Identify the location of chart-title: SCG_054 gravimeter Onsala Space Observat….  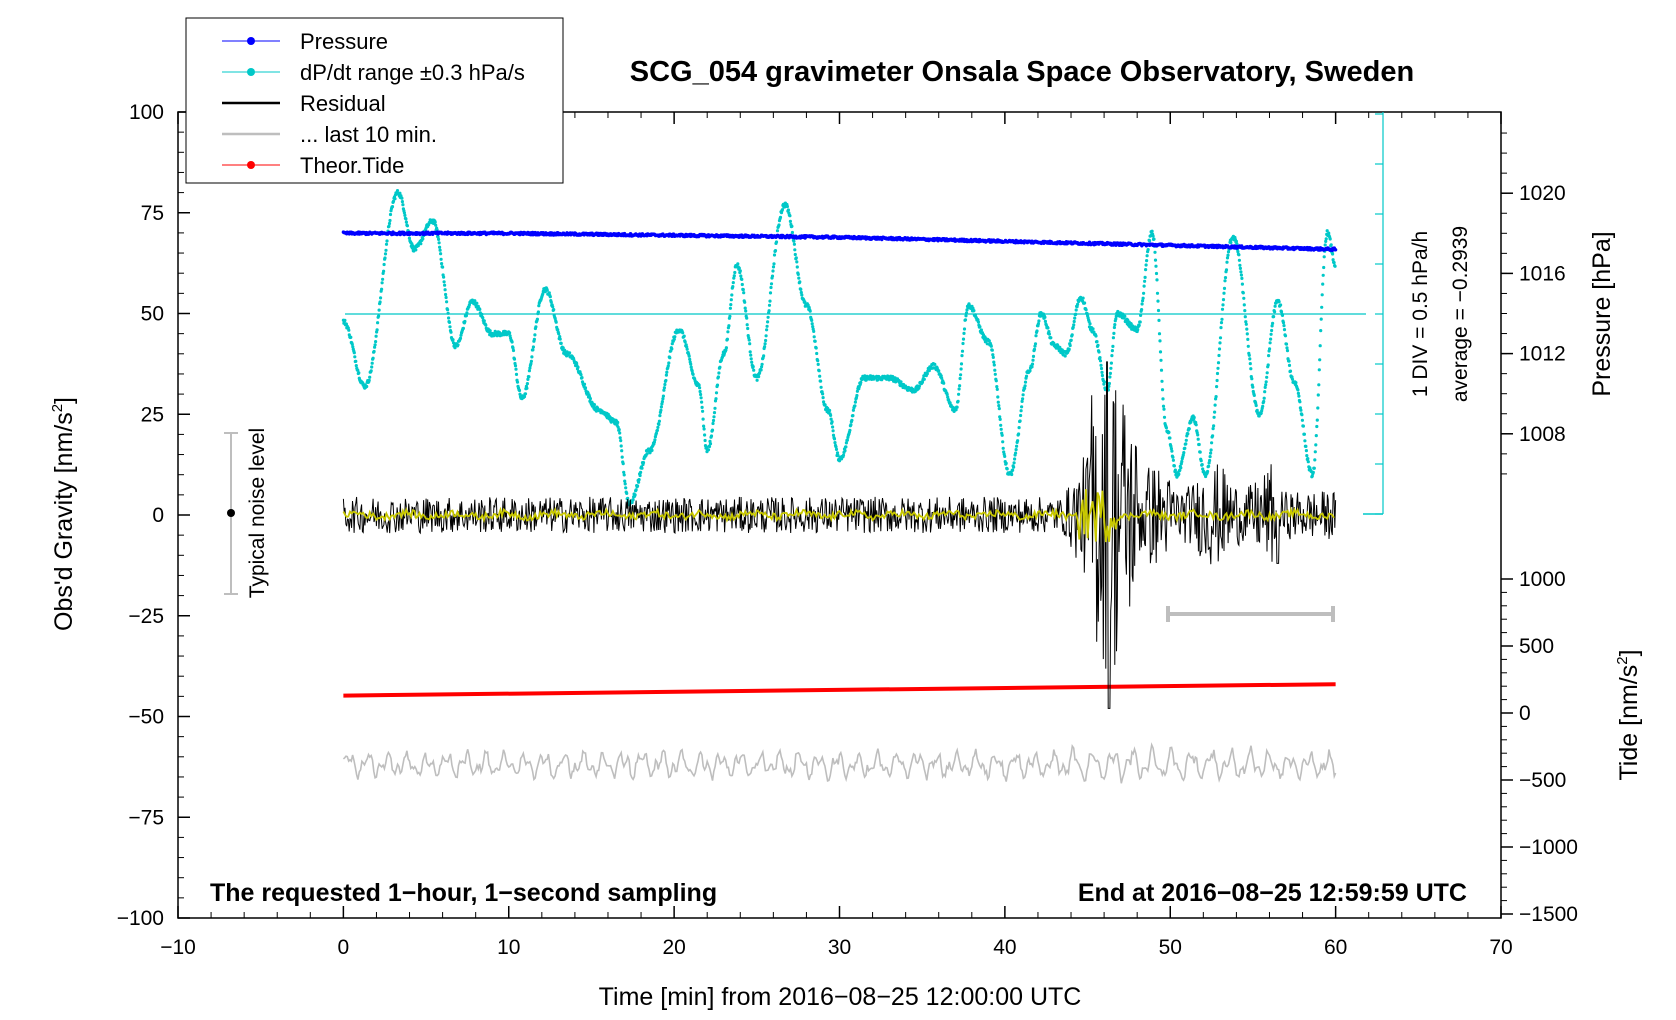
(1022, 72).